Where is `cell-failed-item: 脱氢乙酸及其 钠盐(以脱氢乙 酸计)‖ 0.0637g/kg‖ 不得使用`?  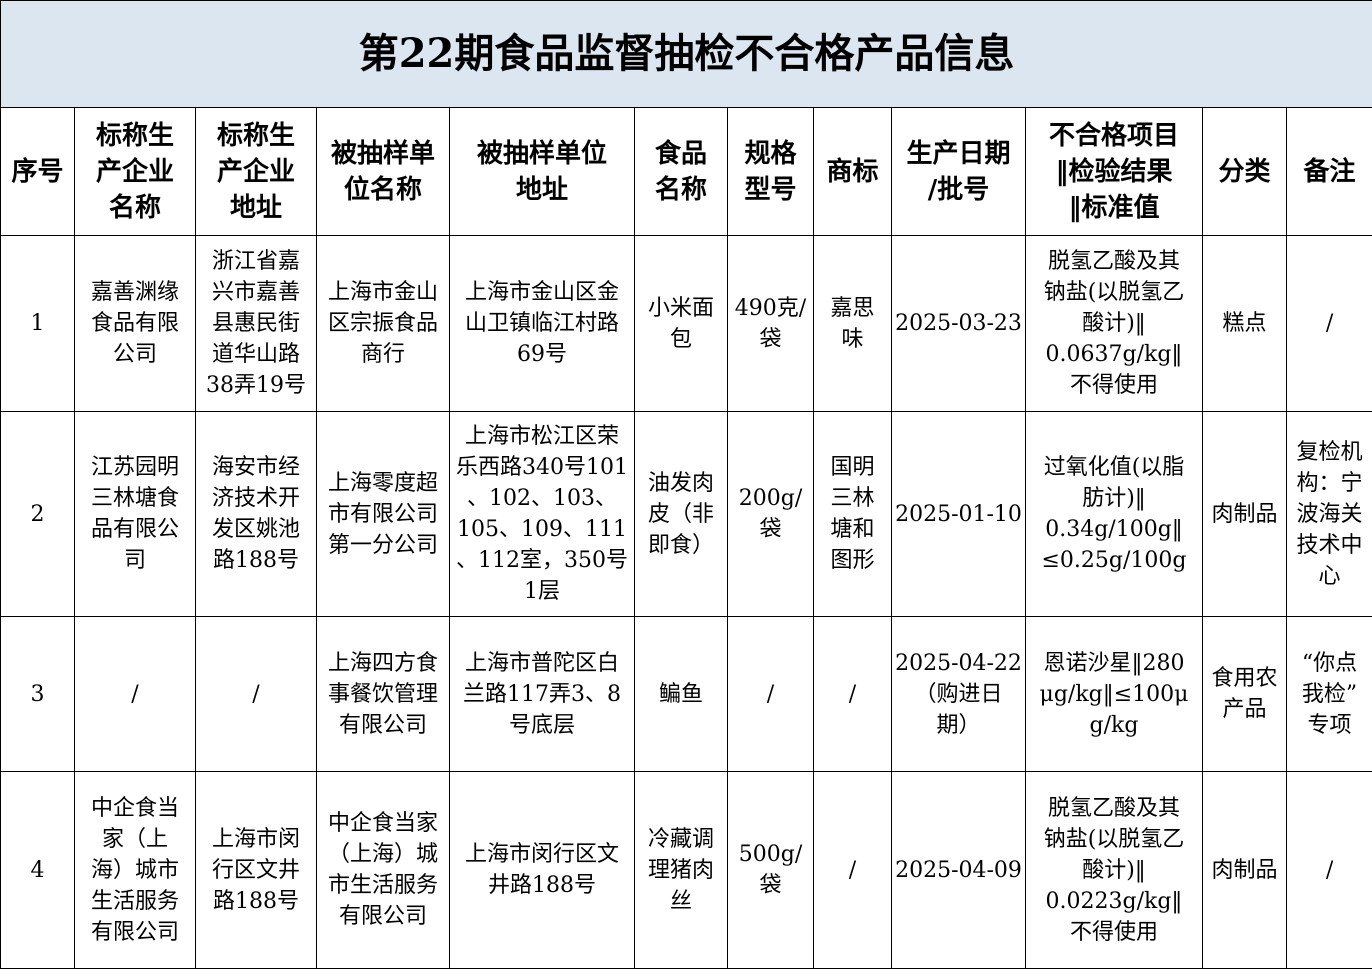
cell-failed-item: 脱氢乙酸及其 钠盐(以脱氢乙 酸计)‖ 0.0637g/kg‖ 不得使用 is located at coordinates (1114, 323).